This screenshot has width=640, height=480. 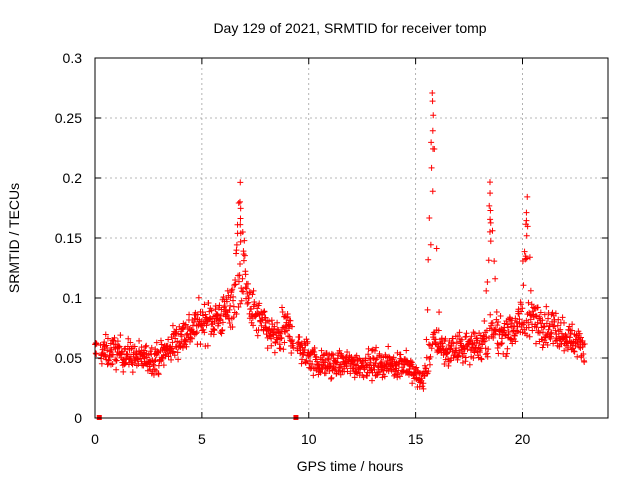 What do you see at coordinates (14, 238) in the screenshot?
I see `y-axis-label: SRMTID / TECUs` at bounding box center [14, 238].